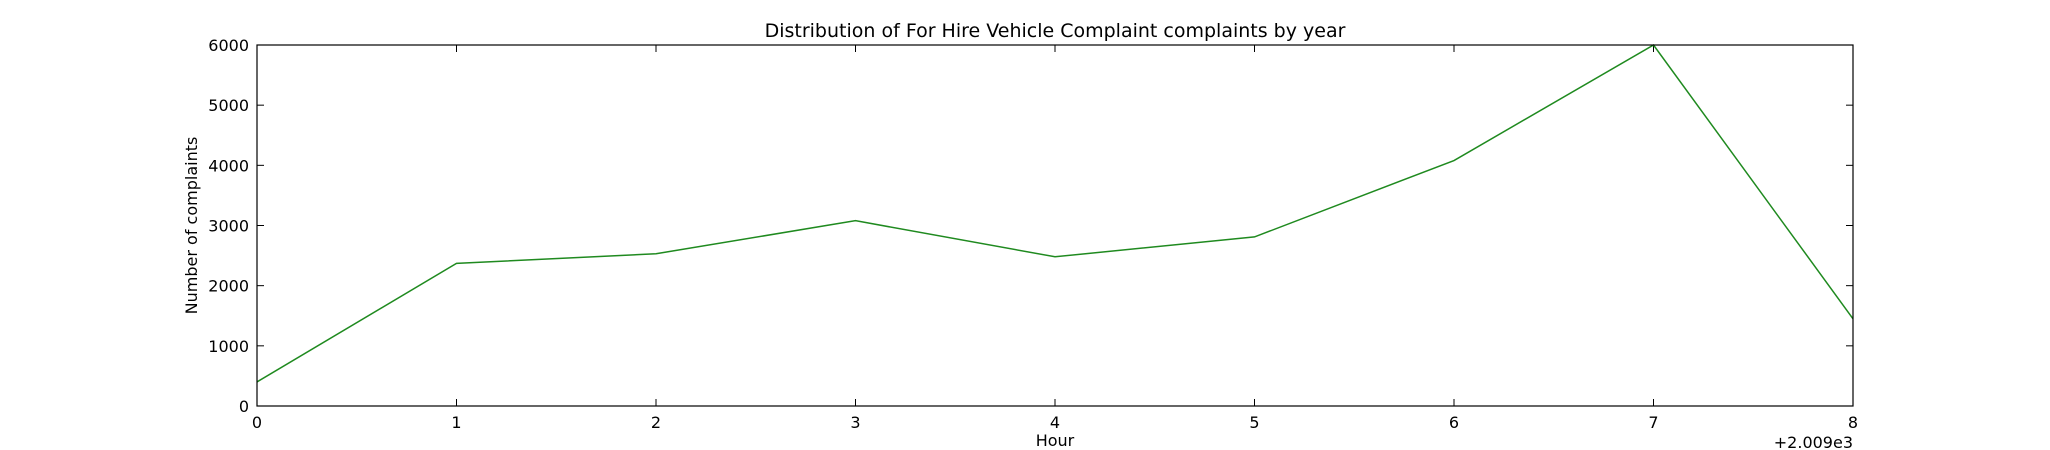 The image size is (2050, 450). Describe the element at coordinates (1813, 441) in the screenshot. I see `x-axis-offset-label: +2.009e3` at that location.